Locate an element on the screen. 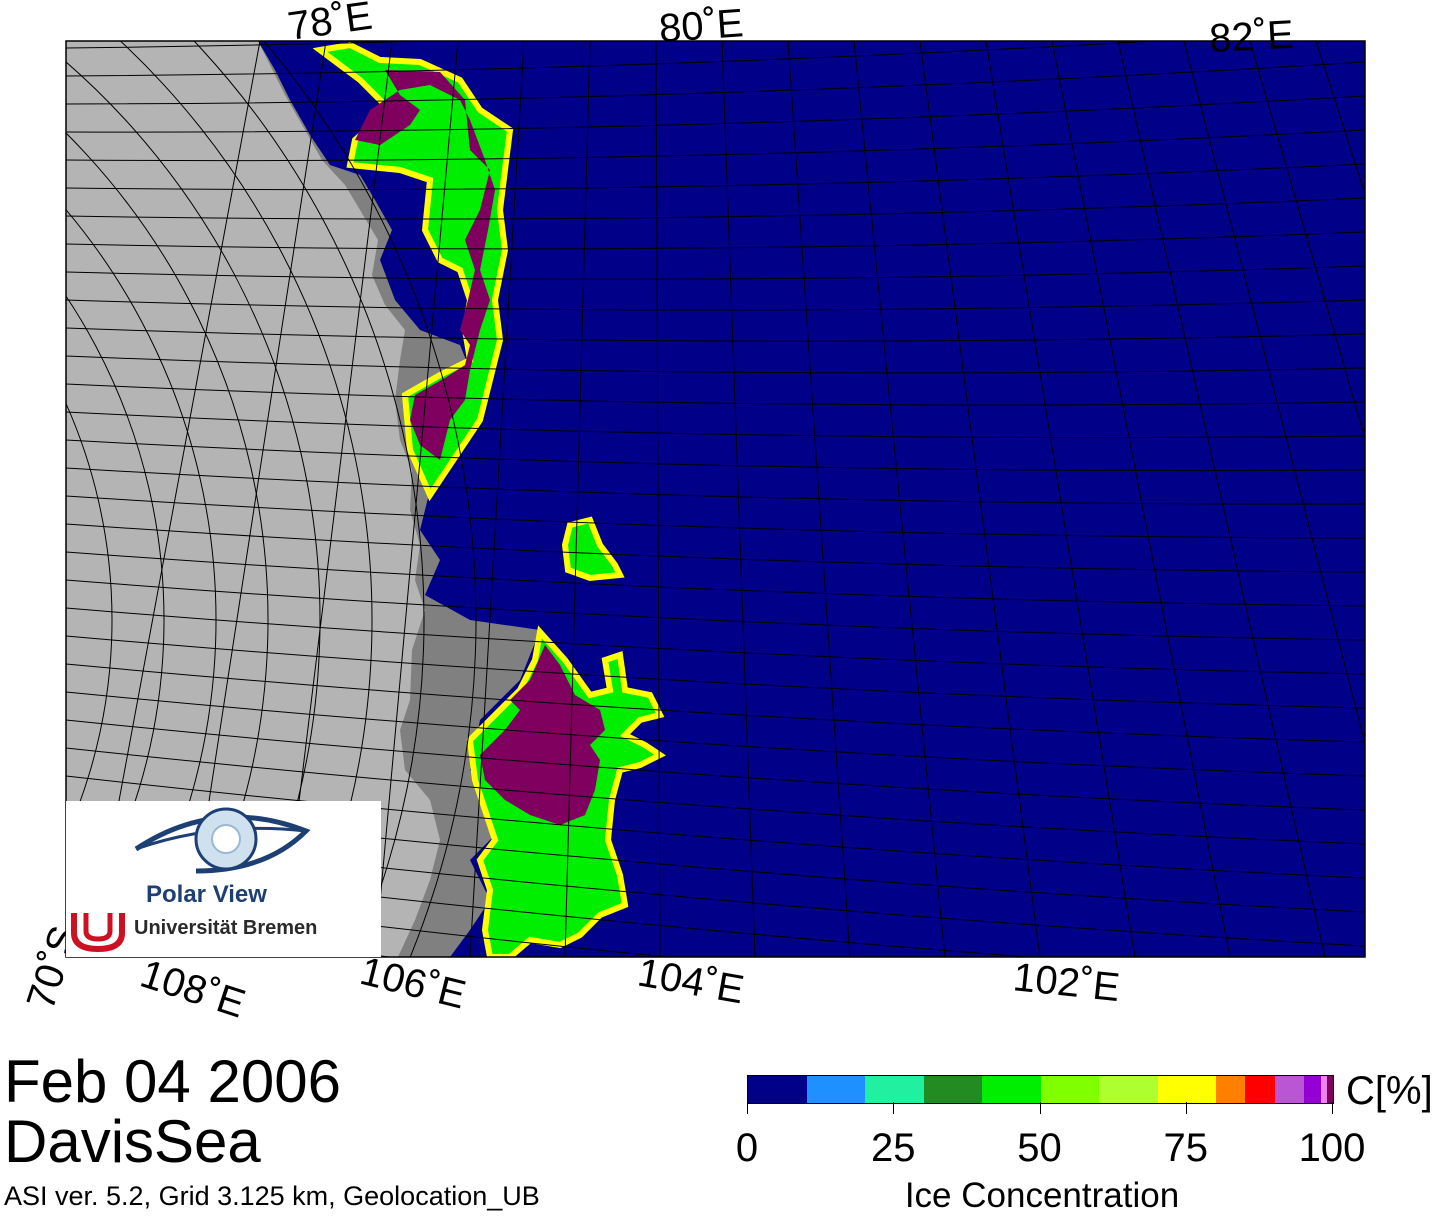  logo-subtitle: Universität Bremen is located at coordinates (226, 928).